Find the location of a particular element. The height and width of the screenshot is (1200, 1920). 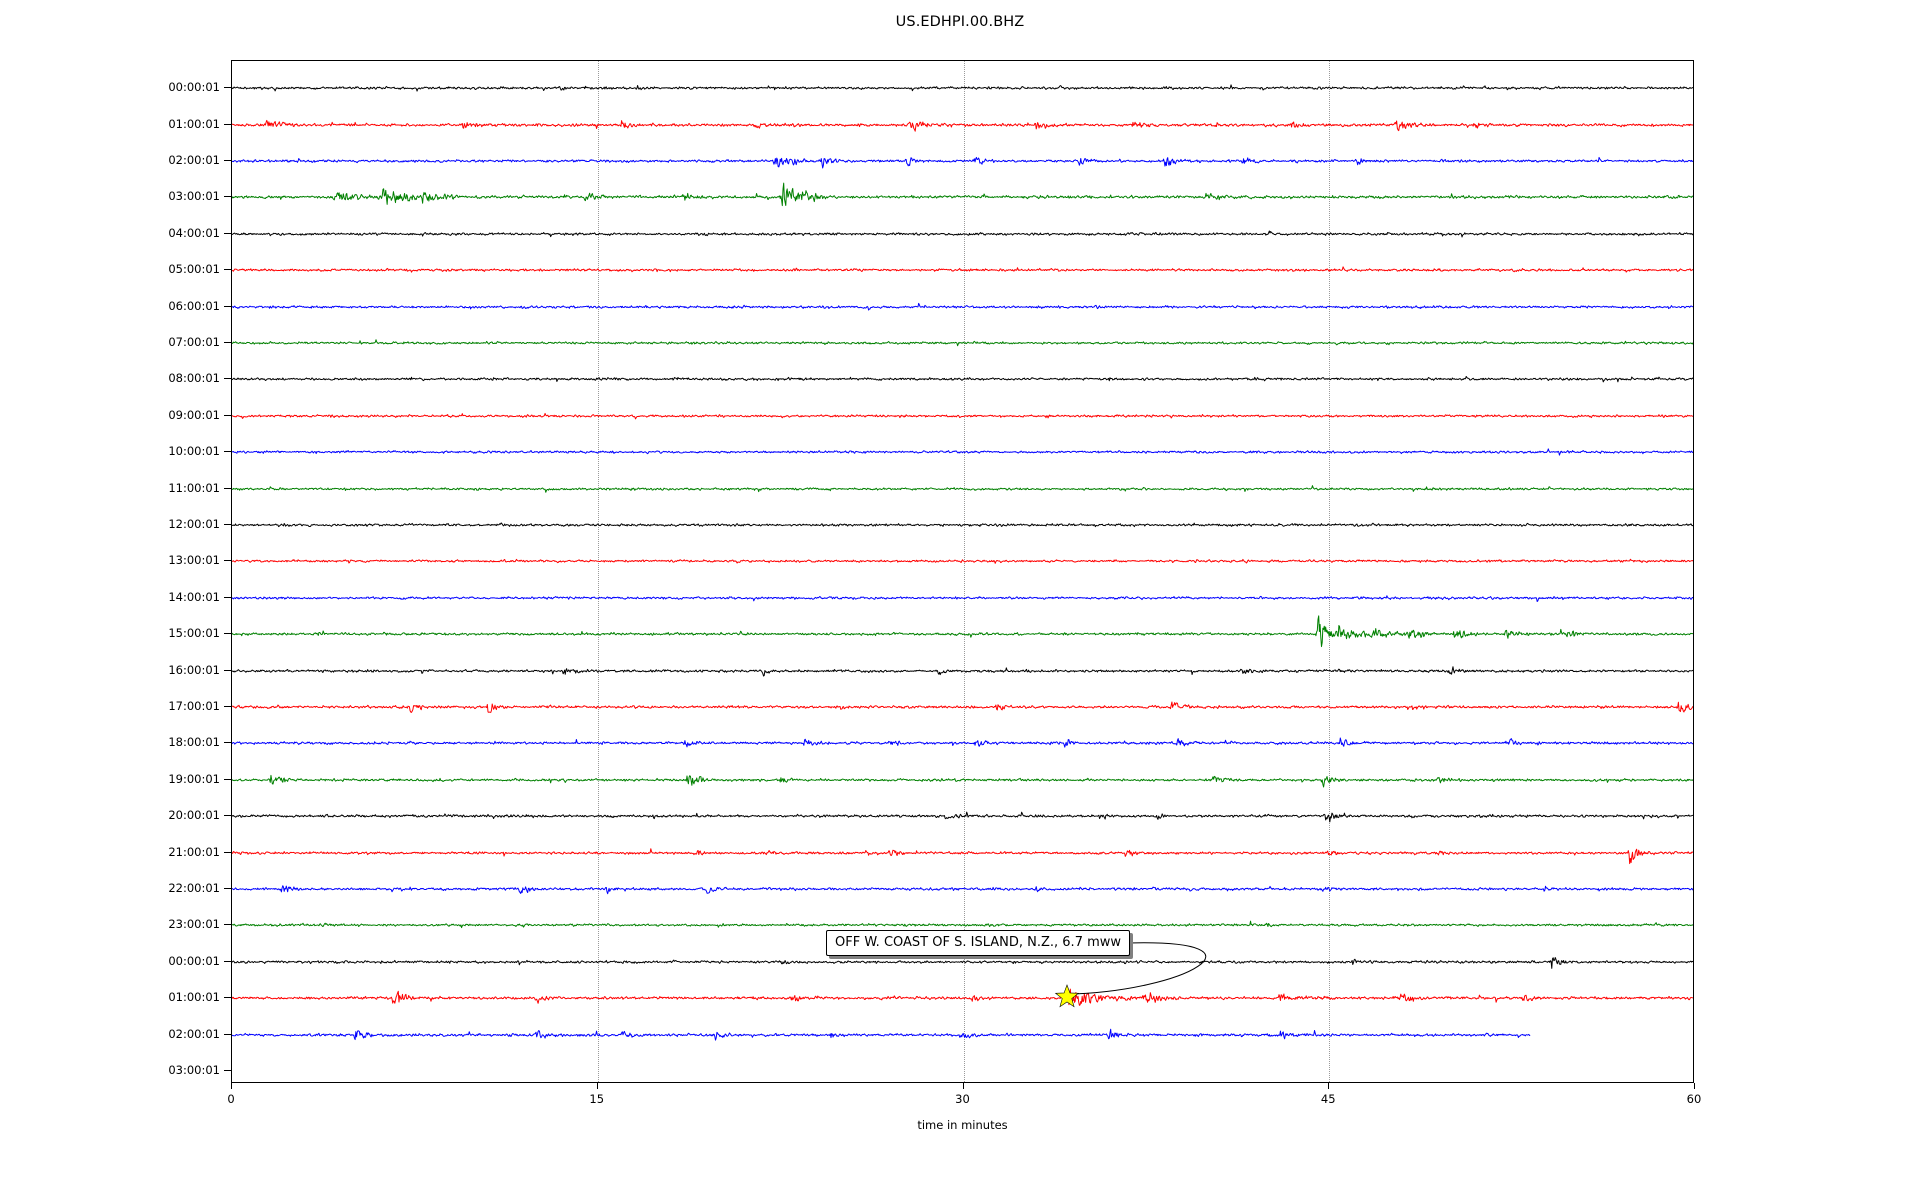

y-axis-tick-label: 11:00:01 is located at coordinates (194, 487).